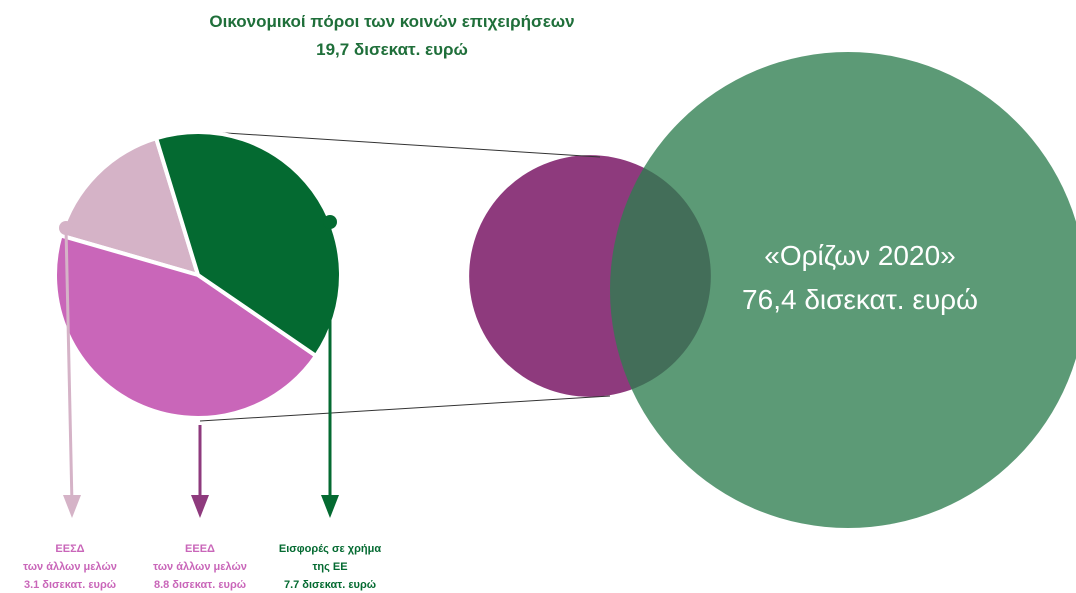 The height and width of the screenshot is (593, 1076). What do you see at coordinates (860, 255) in the screenshot?
I see `horizon-name: «Ορίζων 2020»` at bounding box center [860, 255].